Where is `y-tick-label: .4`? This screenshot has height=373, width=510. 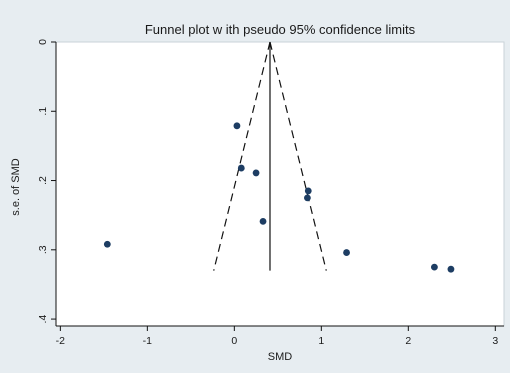 y-tick-label: .4 is located at coordinates (43, 319).